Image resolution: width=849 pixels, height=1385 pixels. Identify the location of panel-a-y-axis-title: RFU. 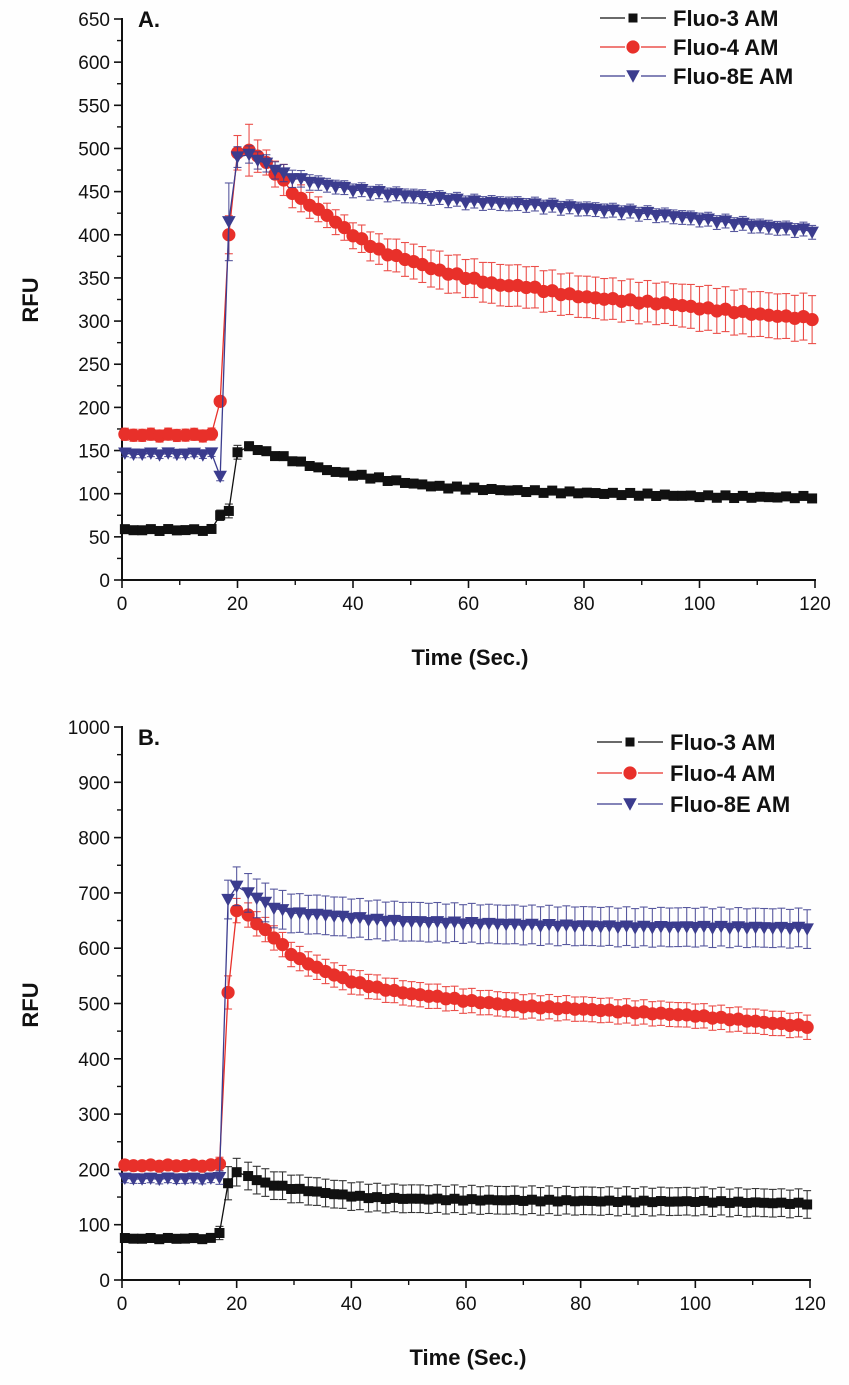
(30, 299).